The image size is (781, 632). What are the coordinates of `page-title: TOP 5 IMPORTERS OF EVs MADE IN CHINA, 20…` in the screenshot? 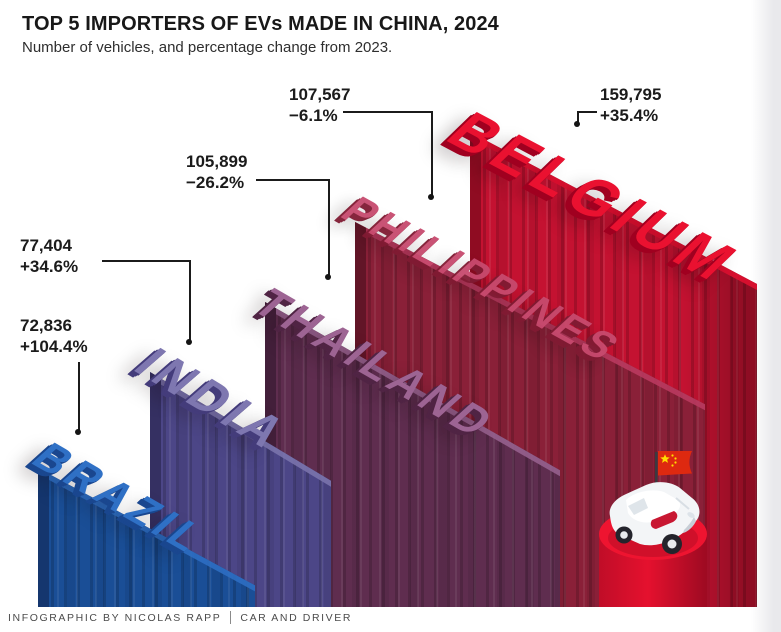 It's located at (260, 24).